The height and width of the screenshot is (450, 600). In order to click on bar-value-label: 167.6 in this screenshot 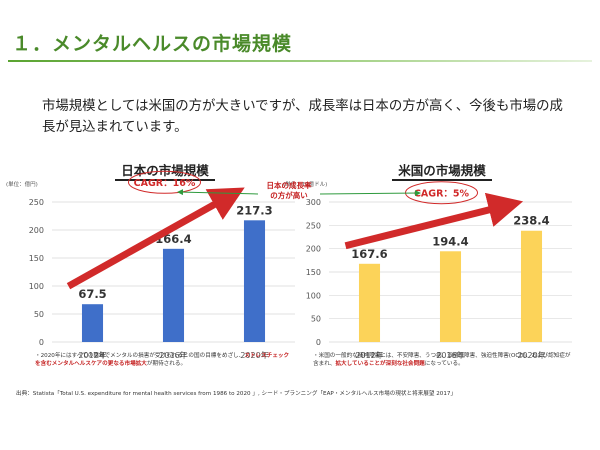, I will do `click(369, 254)`.